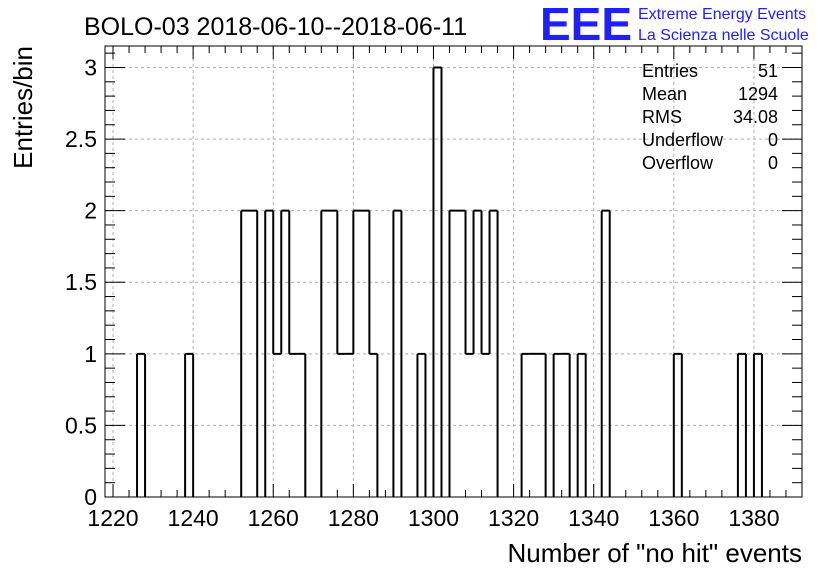 This screenshot has height=572, width=836. What do you see at coordinates (773, 140) in the screenshot?
I see `stat-underflow-value: 0` at bounding box center [773, 140].